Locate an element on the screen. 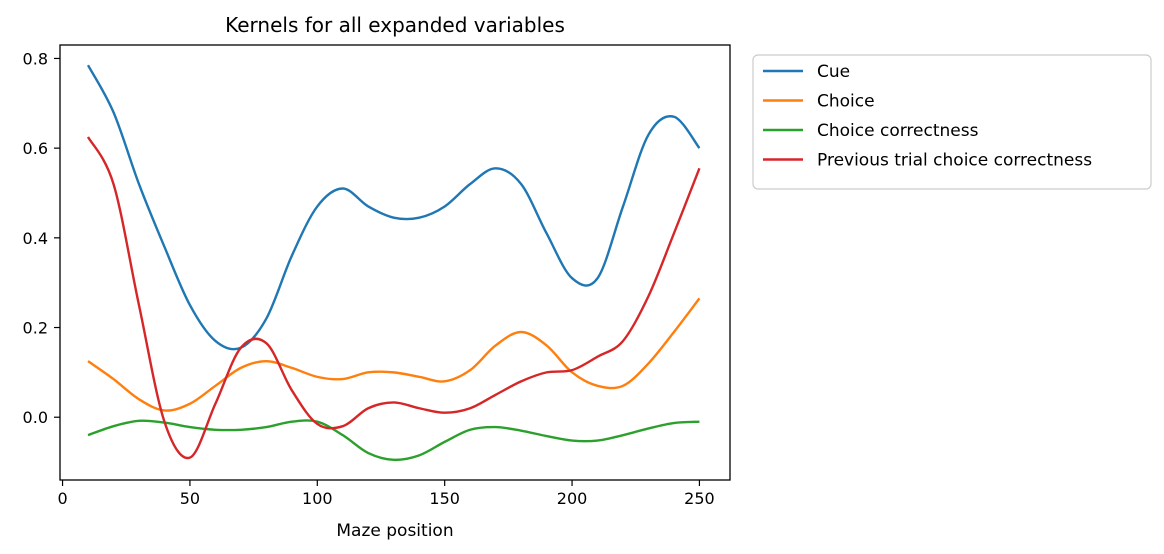  x-tick-label: 100 is located at coordinates (317, 498).